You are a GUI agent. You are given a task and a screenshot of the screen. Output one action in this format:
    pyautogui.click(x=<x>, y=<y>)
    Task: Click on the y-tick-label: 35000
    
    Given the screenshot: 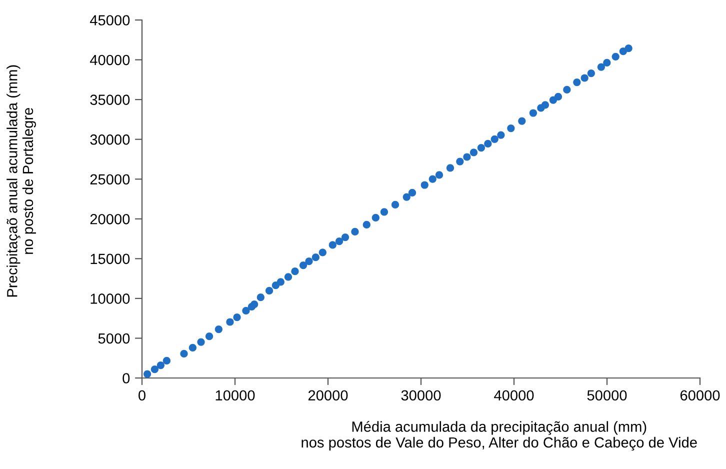 What is the action you would take?
    pyautogui.click(x=110, y=99)
    